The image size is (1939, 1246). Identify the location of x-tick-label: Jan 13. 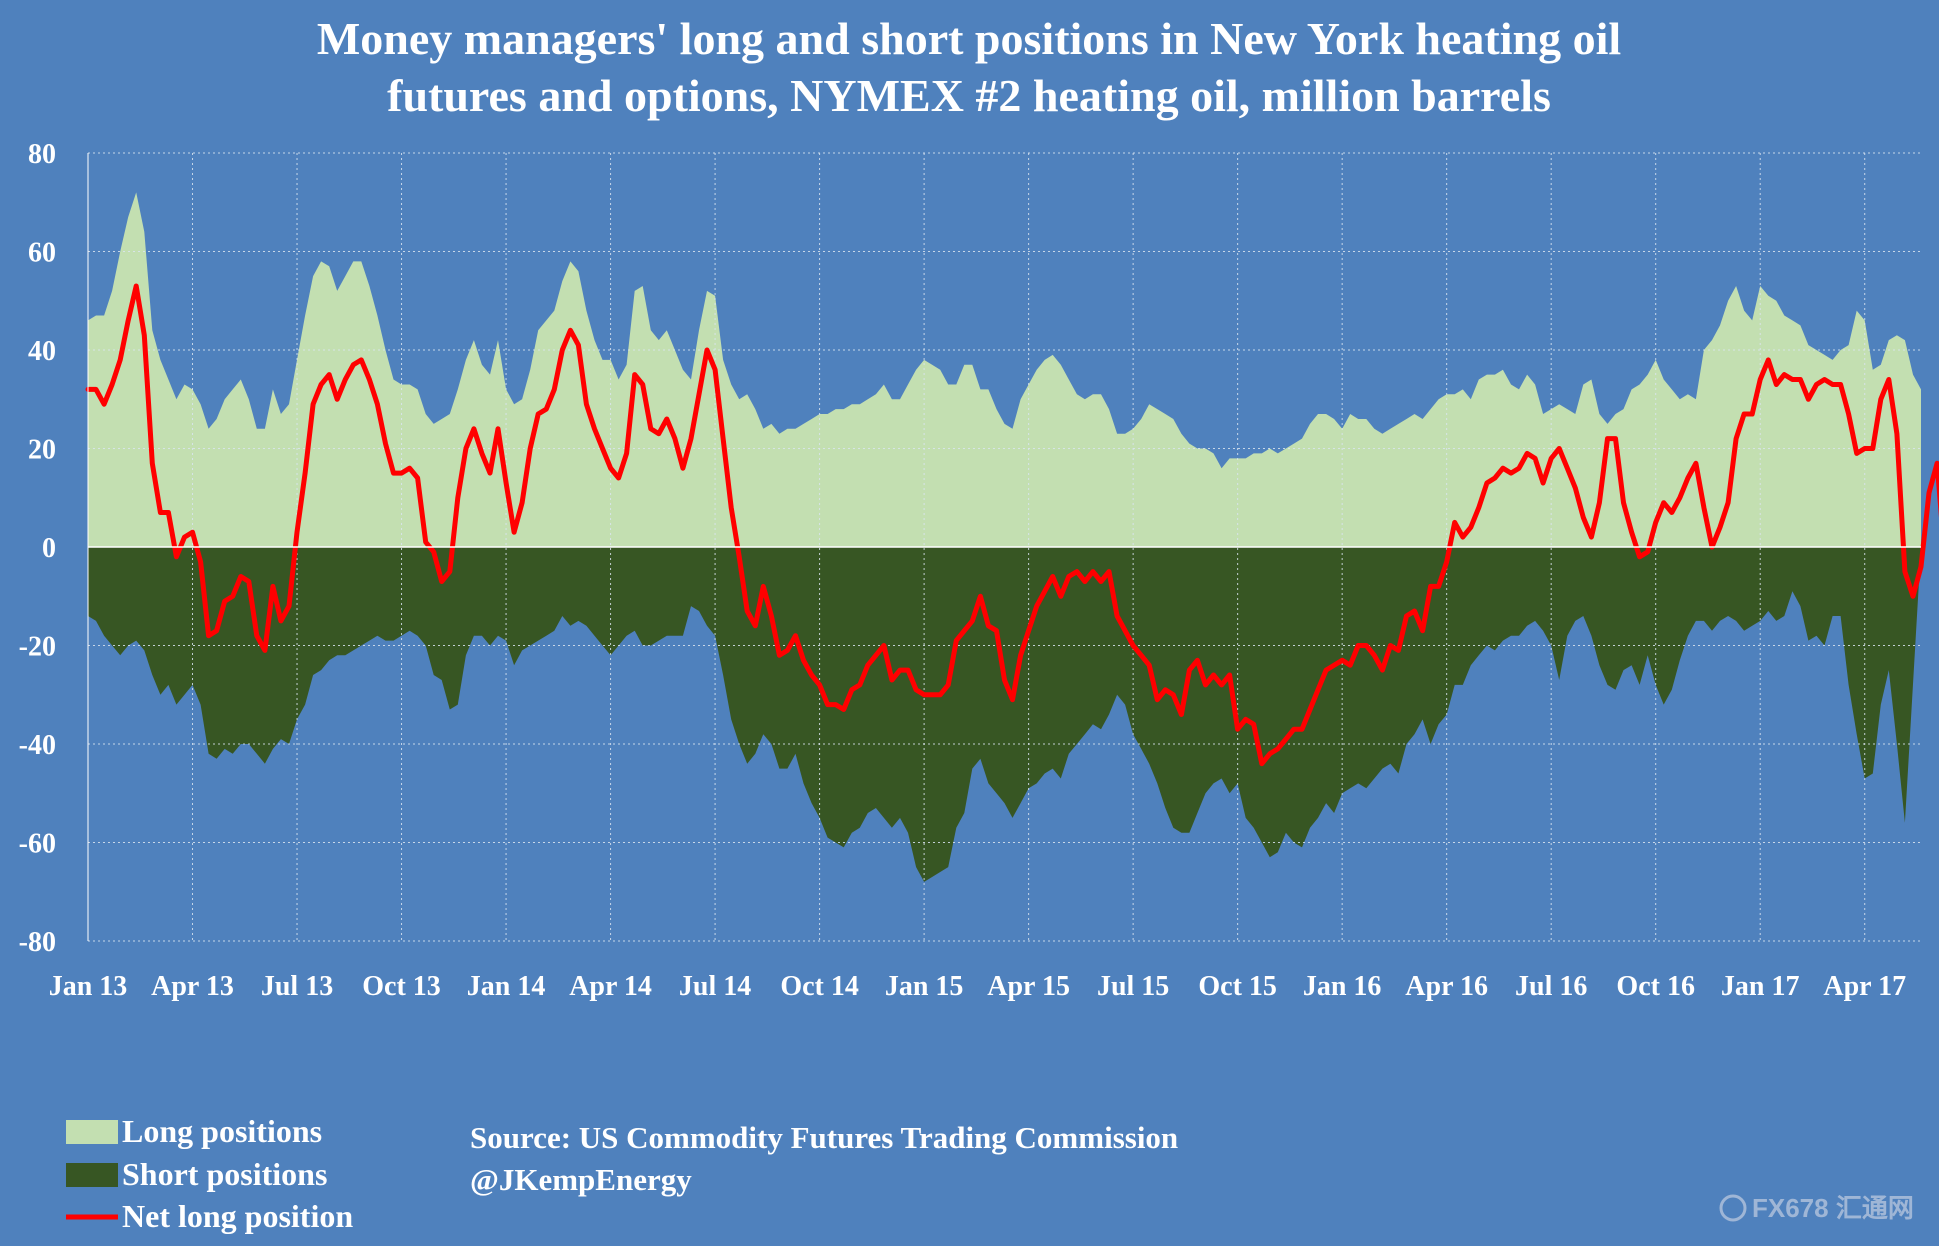
(88, 986).